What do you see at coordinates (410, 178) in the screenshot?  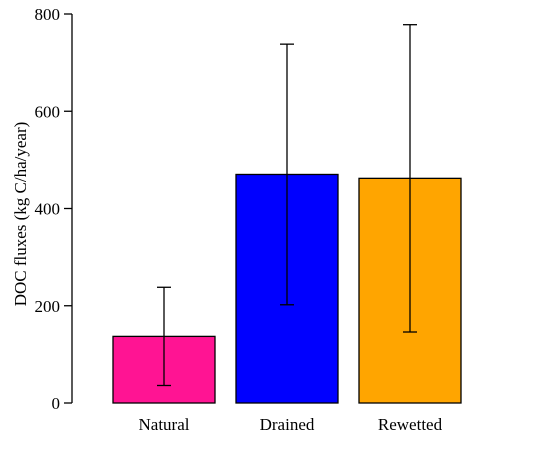 I see `error-bar-rewetted` at bounding box center [410, 178].